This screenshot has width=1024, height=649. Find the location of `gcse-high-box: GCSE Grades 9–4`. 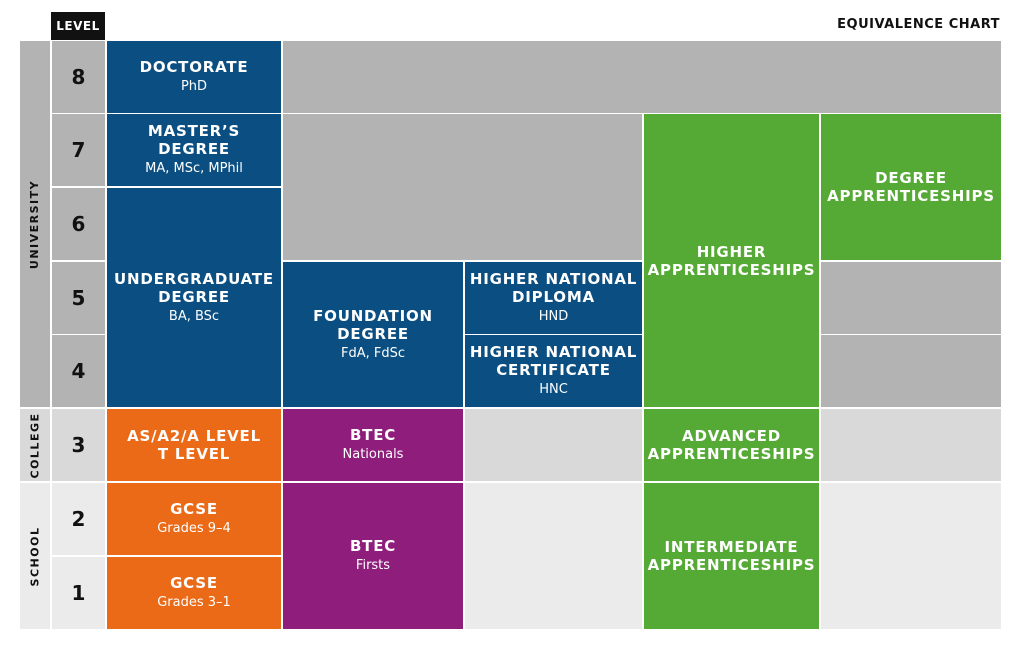

gcse-high-box: GCSE Grades 9–4 is located at coordinates (194, 519).